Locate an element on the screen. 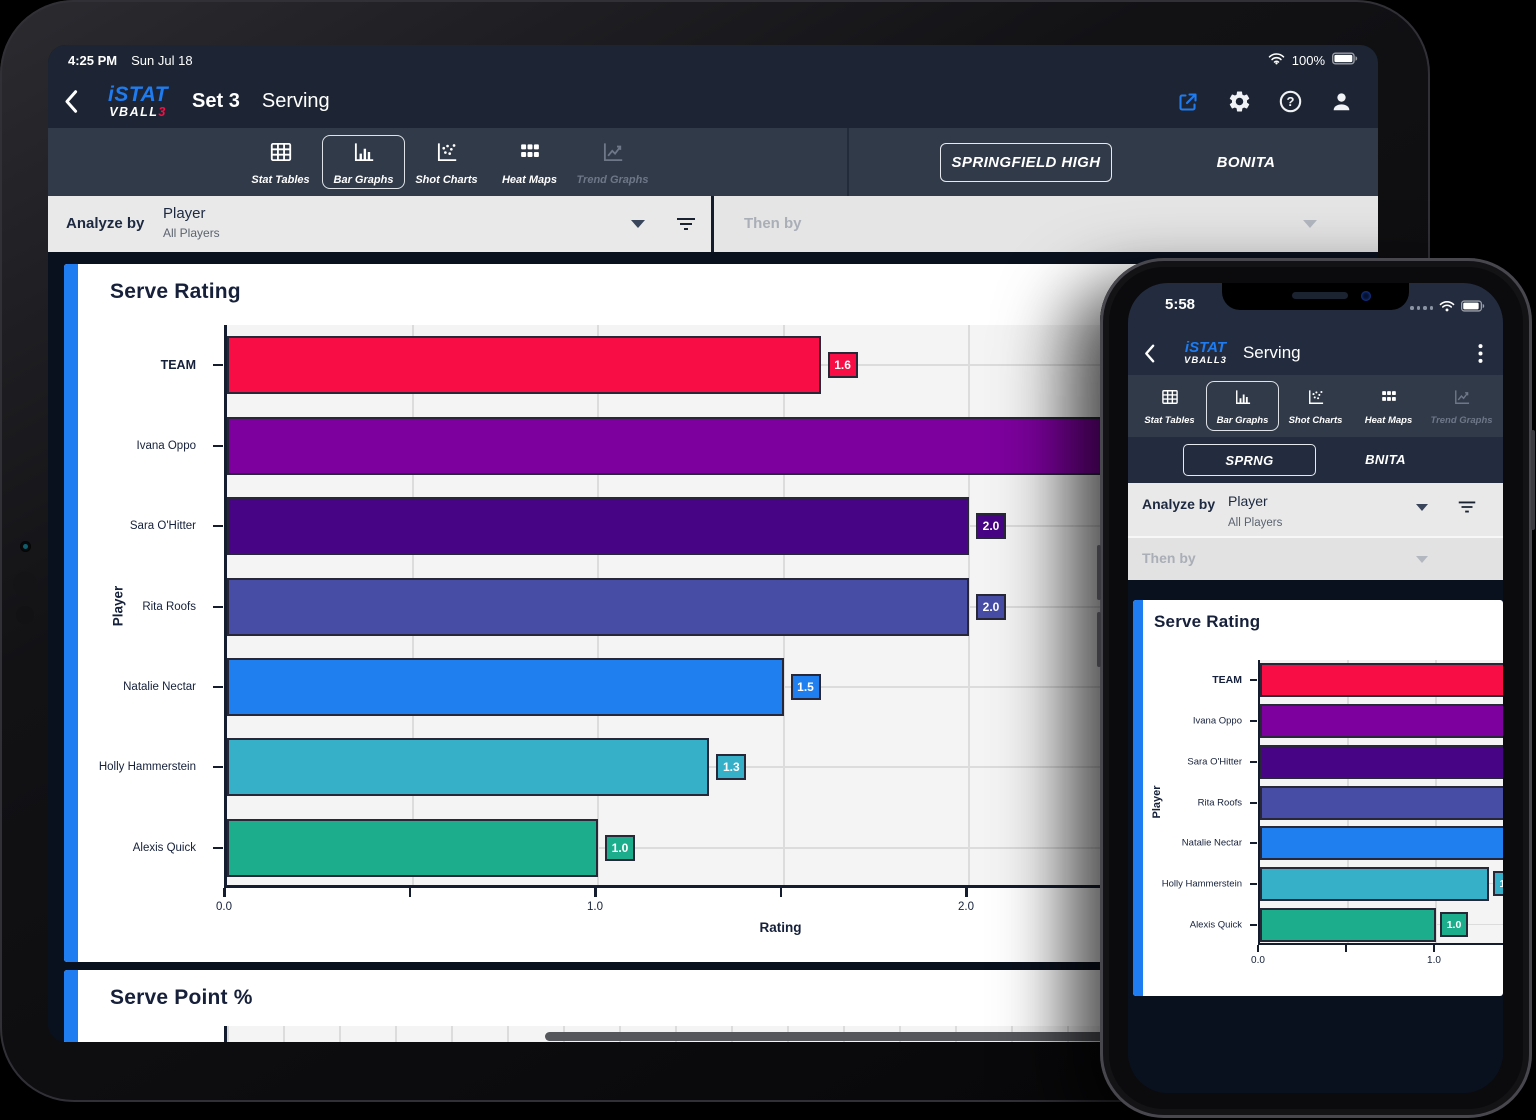 The image size is (1536, 1120). logo-line1: iSTAT is located at coordinates (138, 95).